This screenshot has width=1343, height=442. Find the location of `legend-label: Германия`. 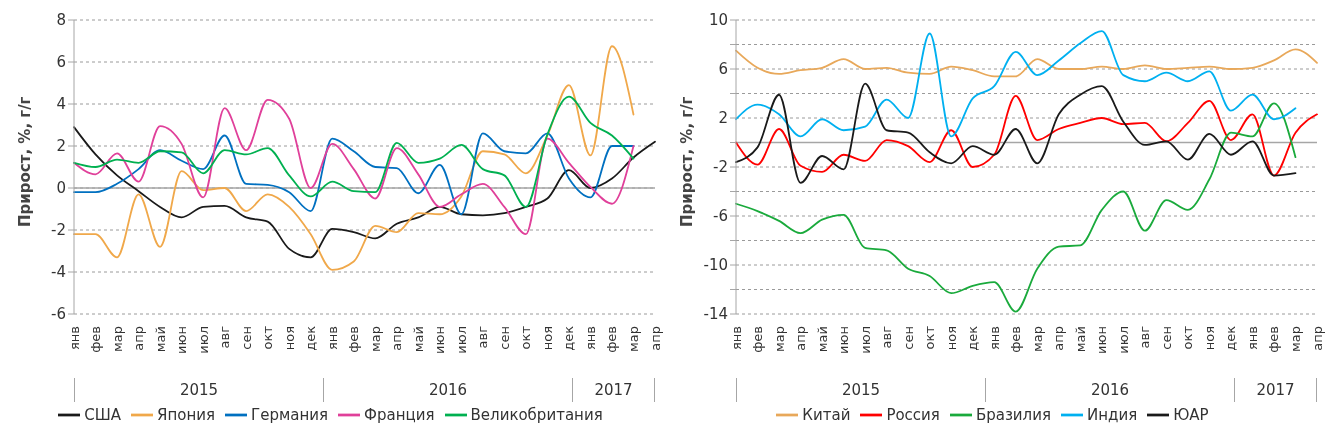

legend-label: Германия is located at coordinates (290, 414).